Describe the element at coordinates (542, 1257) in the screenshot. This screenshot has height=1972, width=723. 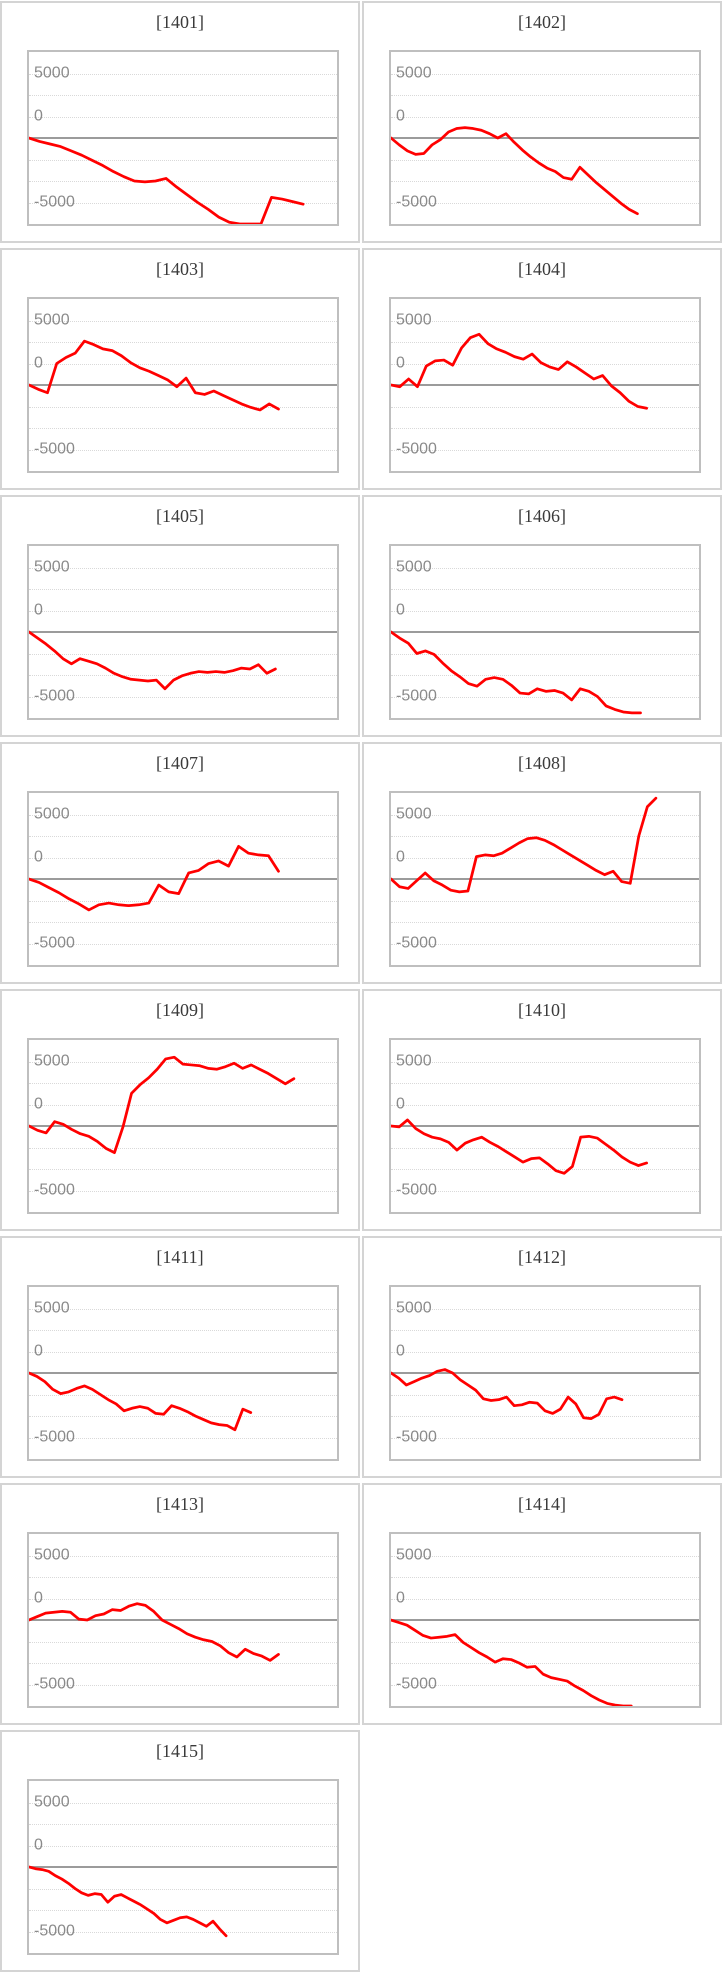
I see `chart-title: [1412]` at that location.